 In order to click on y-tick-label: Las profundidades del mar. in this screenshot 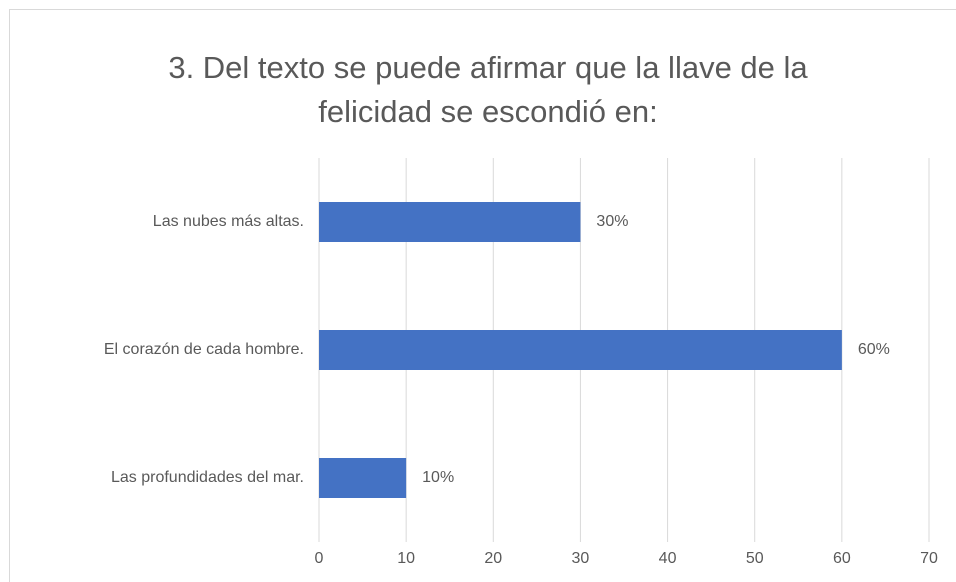, I will do `click(207, 477)`.